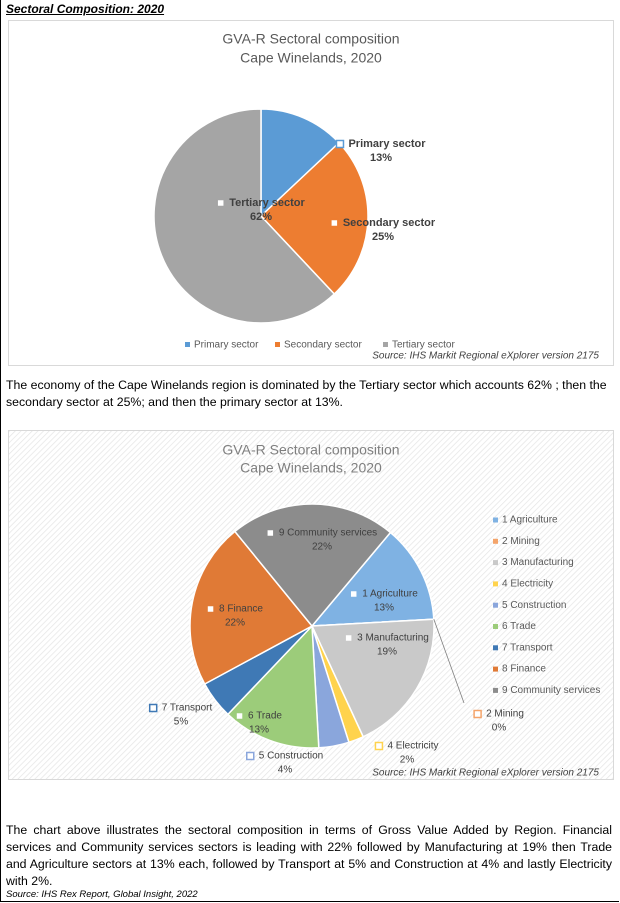  Describe the element at coordinates (527, 584) in the screenshot. I see `legend-label: 4 Electricity` at that location.